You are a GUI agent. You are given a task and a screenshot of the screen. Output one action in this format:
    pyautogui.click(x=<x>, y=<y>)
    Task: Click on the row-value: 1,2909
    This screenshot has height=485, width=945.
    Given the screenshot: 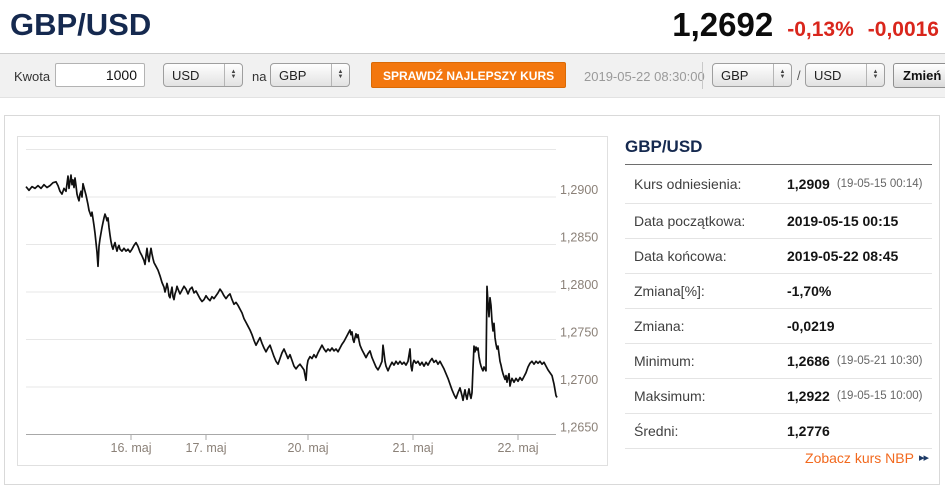 What is the action you would take?
    pyautogui.click(x=808, y=184)
    